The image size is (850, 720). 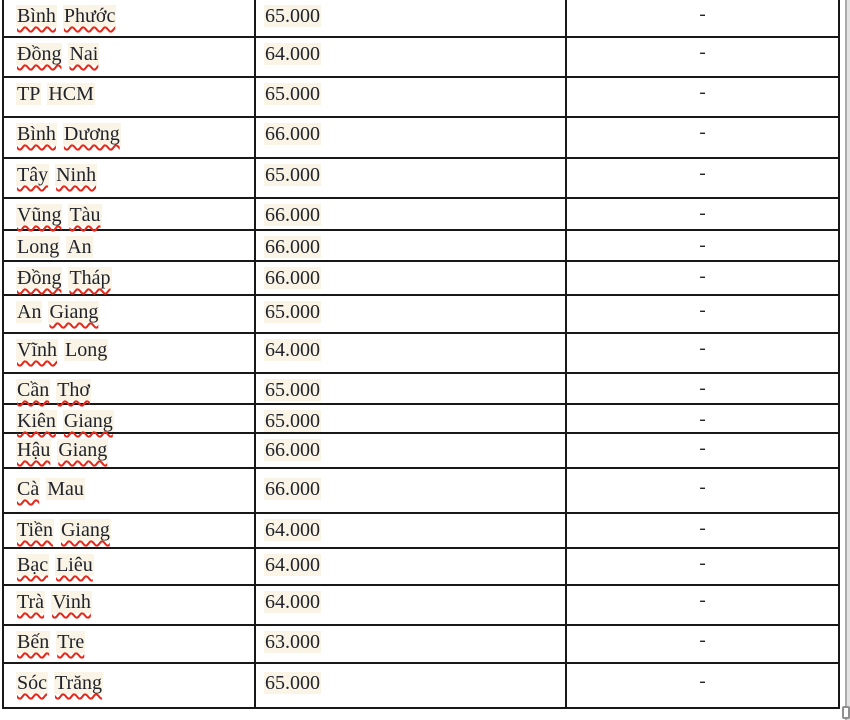 What do you see at coordinates (130, 530) in the screenshot?
I see `province-cell: Tiền Giang` at bounding box center [130, 530].